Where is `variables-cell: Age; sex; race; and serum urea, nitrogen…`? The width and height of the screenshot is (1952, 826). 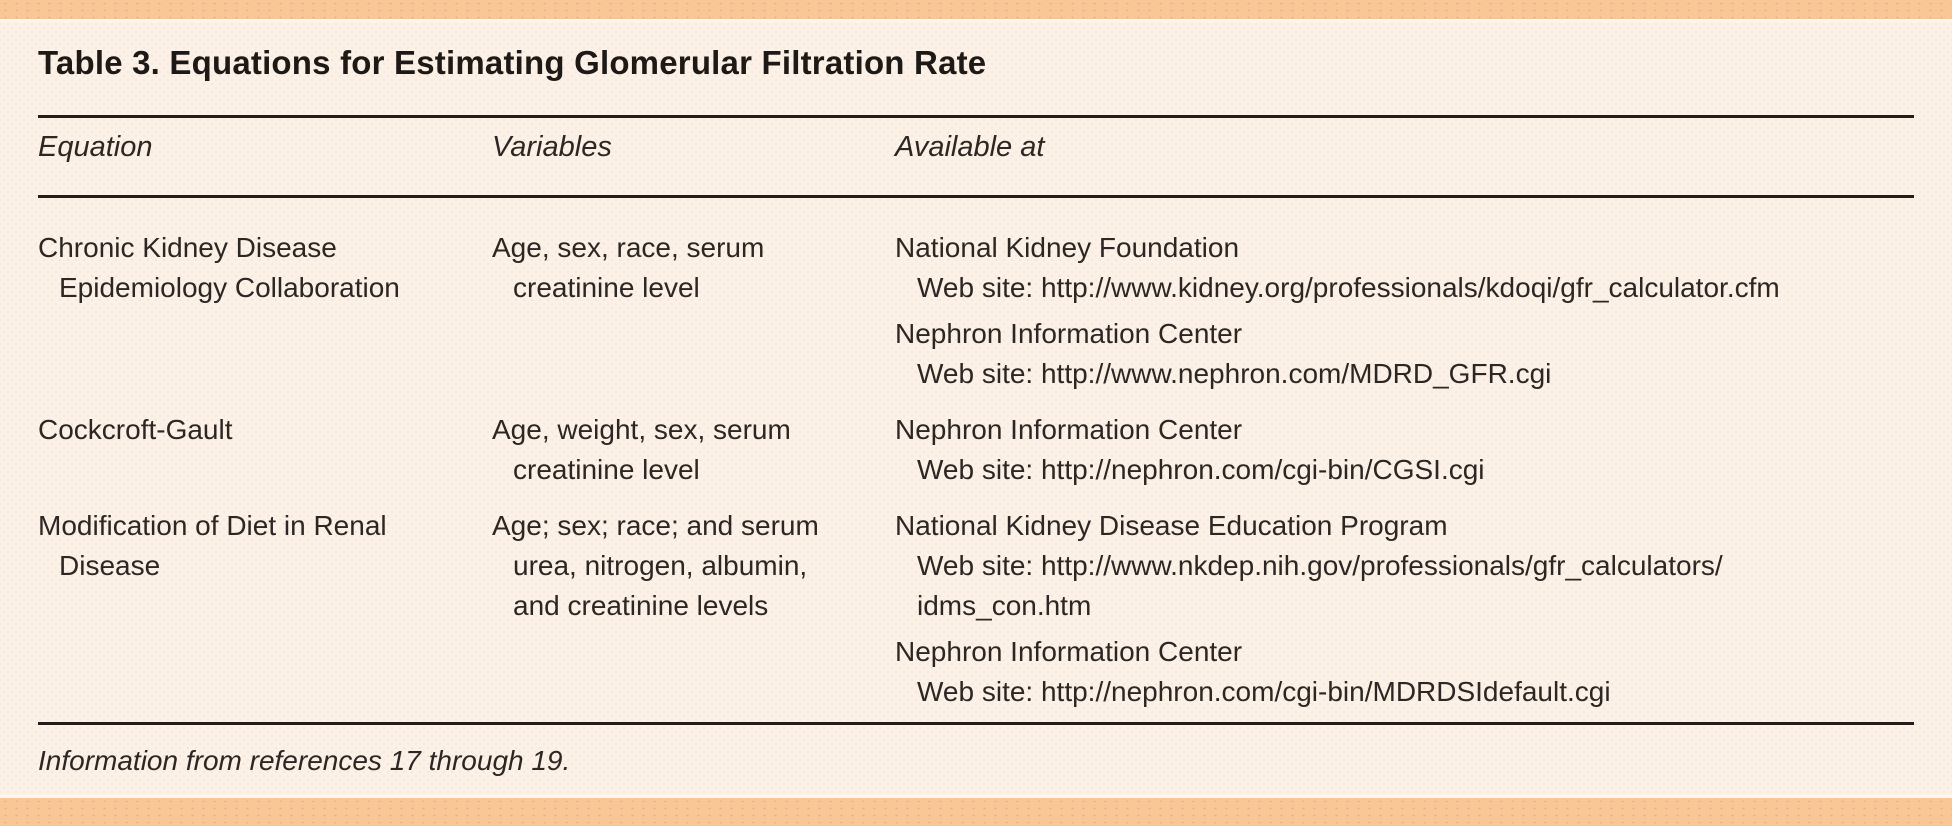
variables-cell: Age; sex; race; and serum urea, nitrogen… is located at coordinates (655, 565).